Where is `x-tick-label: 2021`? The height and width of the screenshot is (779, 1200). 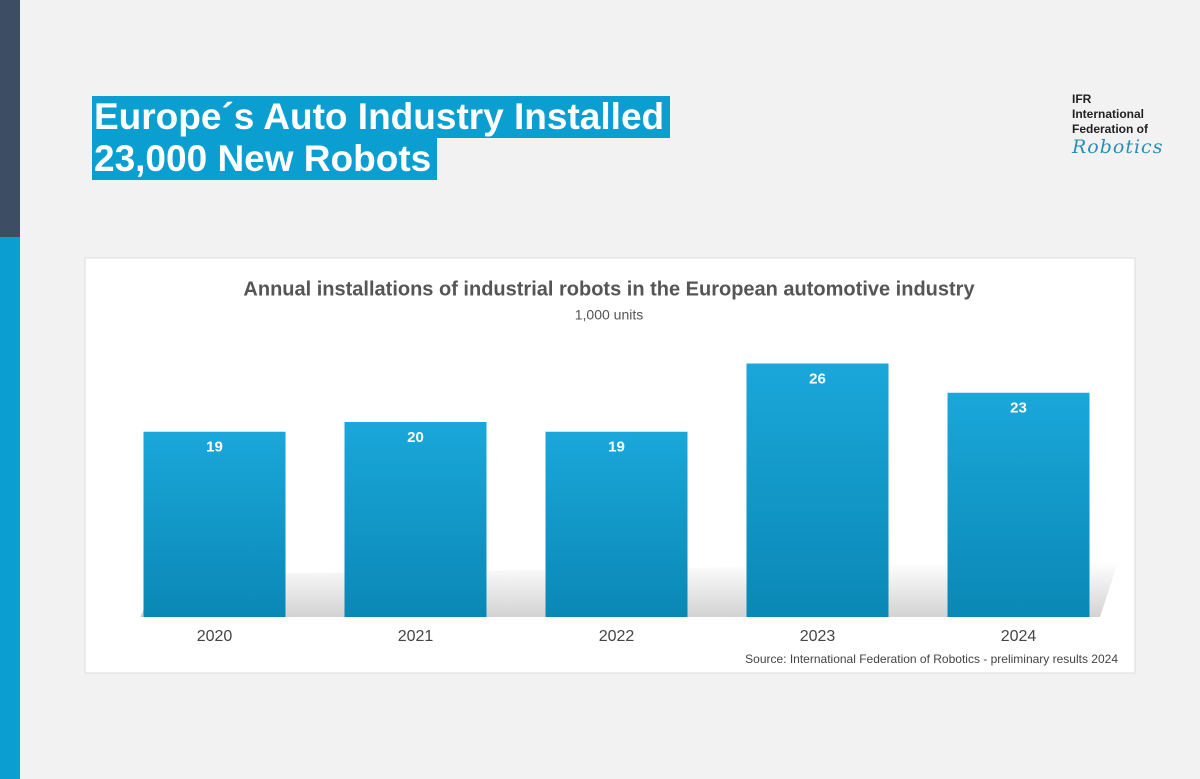
x-tick-label: 2021 is located at coordinates (416, 636).